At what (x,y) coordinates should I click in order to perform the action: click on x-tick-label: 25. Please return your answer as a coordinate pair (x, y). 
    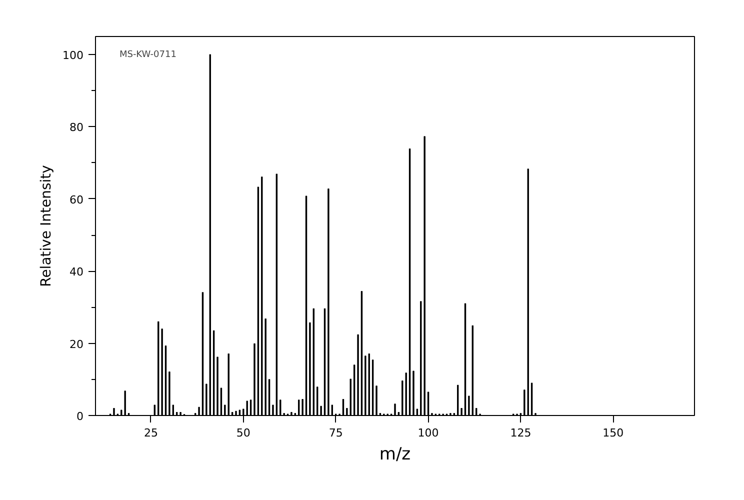
    Looking at the image, I should click on (151, 433).